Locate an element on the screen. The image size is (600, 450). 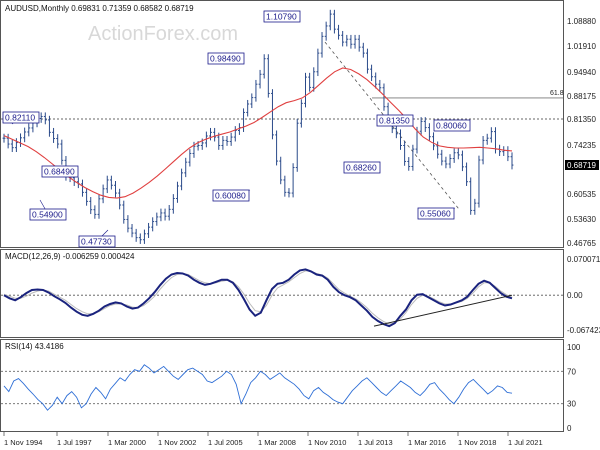
x-tick-8: 1 Mar 2016 is located at coordinates (427, 442).